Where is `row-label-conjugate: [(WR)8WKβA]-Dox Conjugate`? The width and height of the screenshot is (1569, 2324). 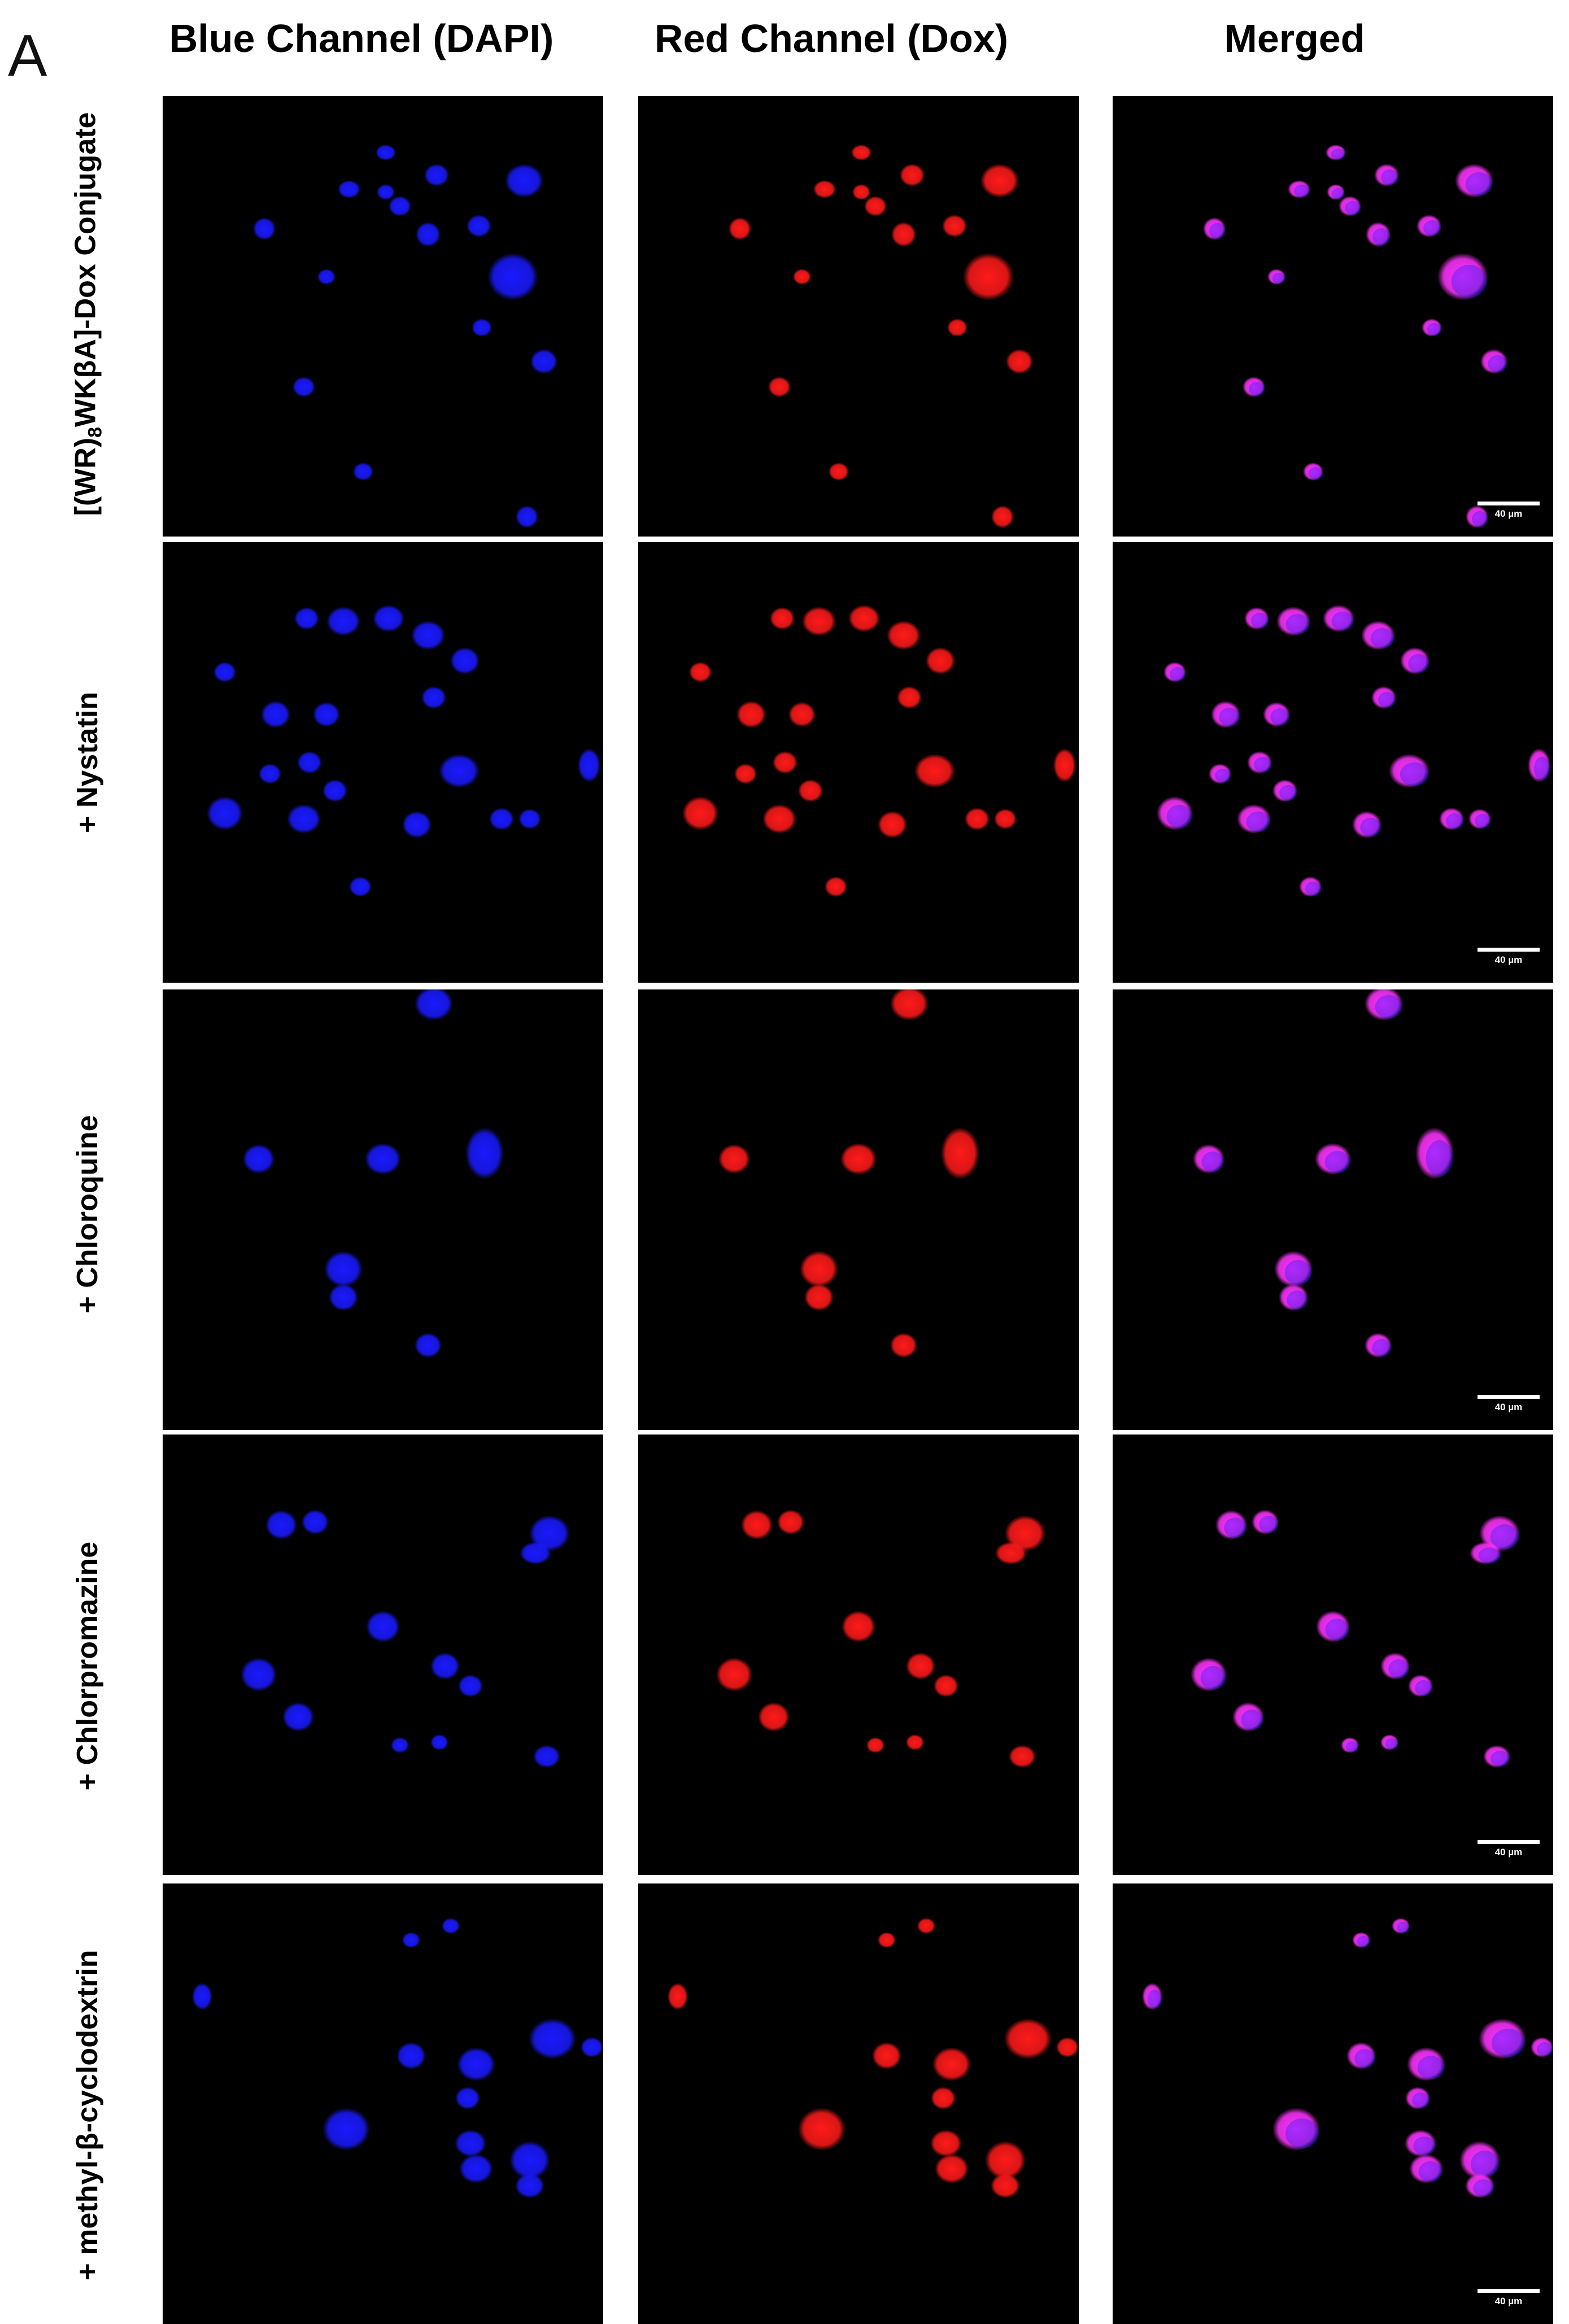 row-label-conjugate: [(WR)8WKβA]-Dox Conjugate is located at coordinates (88, 314).